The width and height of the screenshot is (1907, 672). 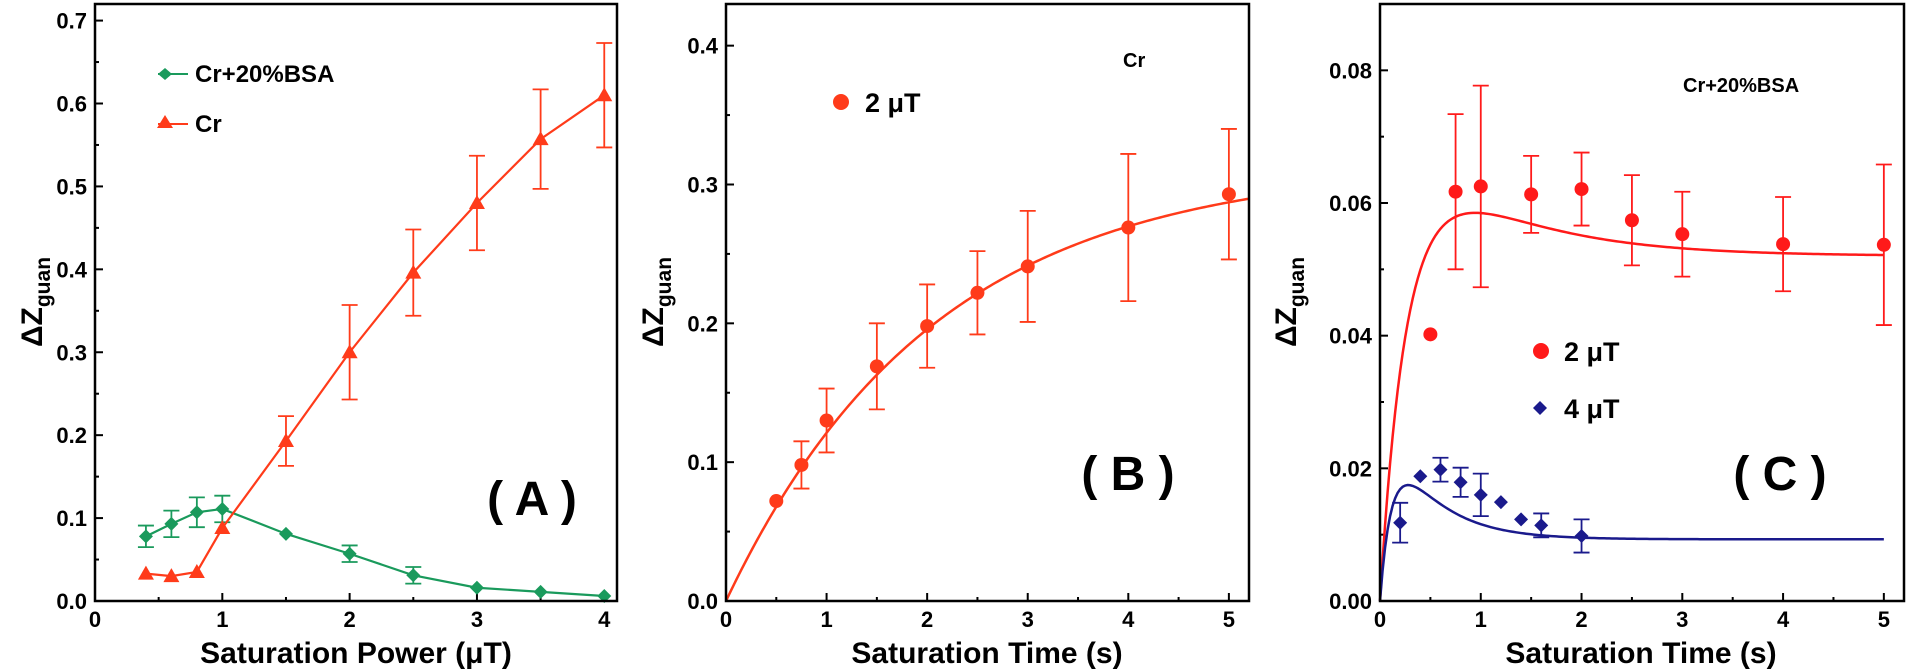 What do you see at coordinates (702, 323) in the screenshot?
I see `panel-b-y-tick-label: 0.2` at bounding box center [702, 323].